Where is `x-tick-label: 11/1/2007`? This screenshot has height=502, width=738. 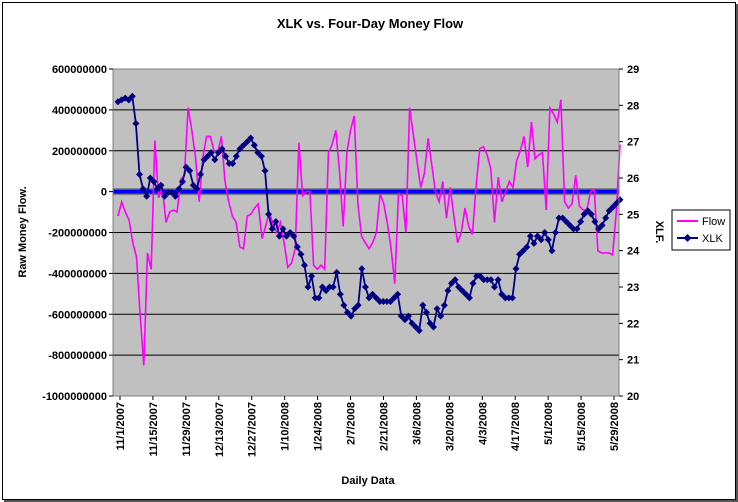 x-tick-label: 11/1/2007 is located at coordinates (121, 426).